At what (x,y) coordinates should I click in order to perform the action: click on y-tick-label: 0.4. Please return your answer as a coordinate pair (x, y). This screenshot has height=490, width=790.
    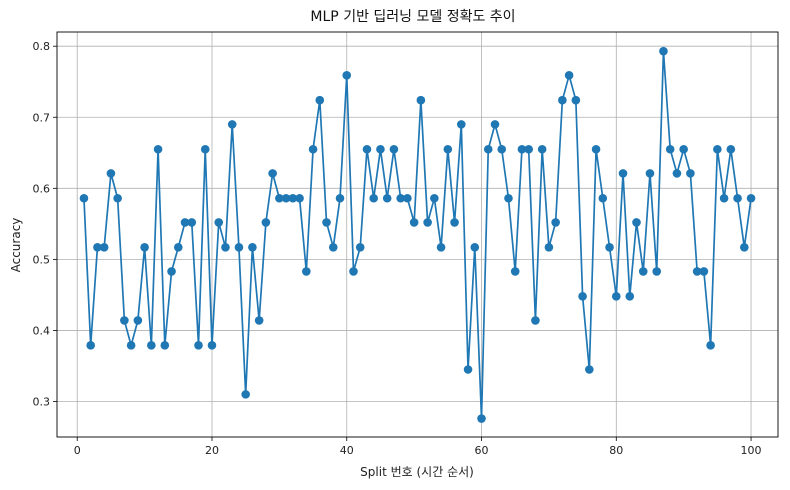
    Looking at the image, I should click on (42, 330).